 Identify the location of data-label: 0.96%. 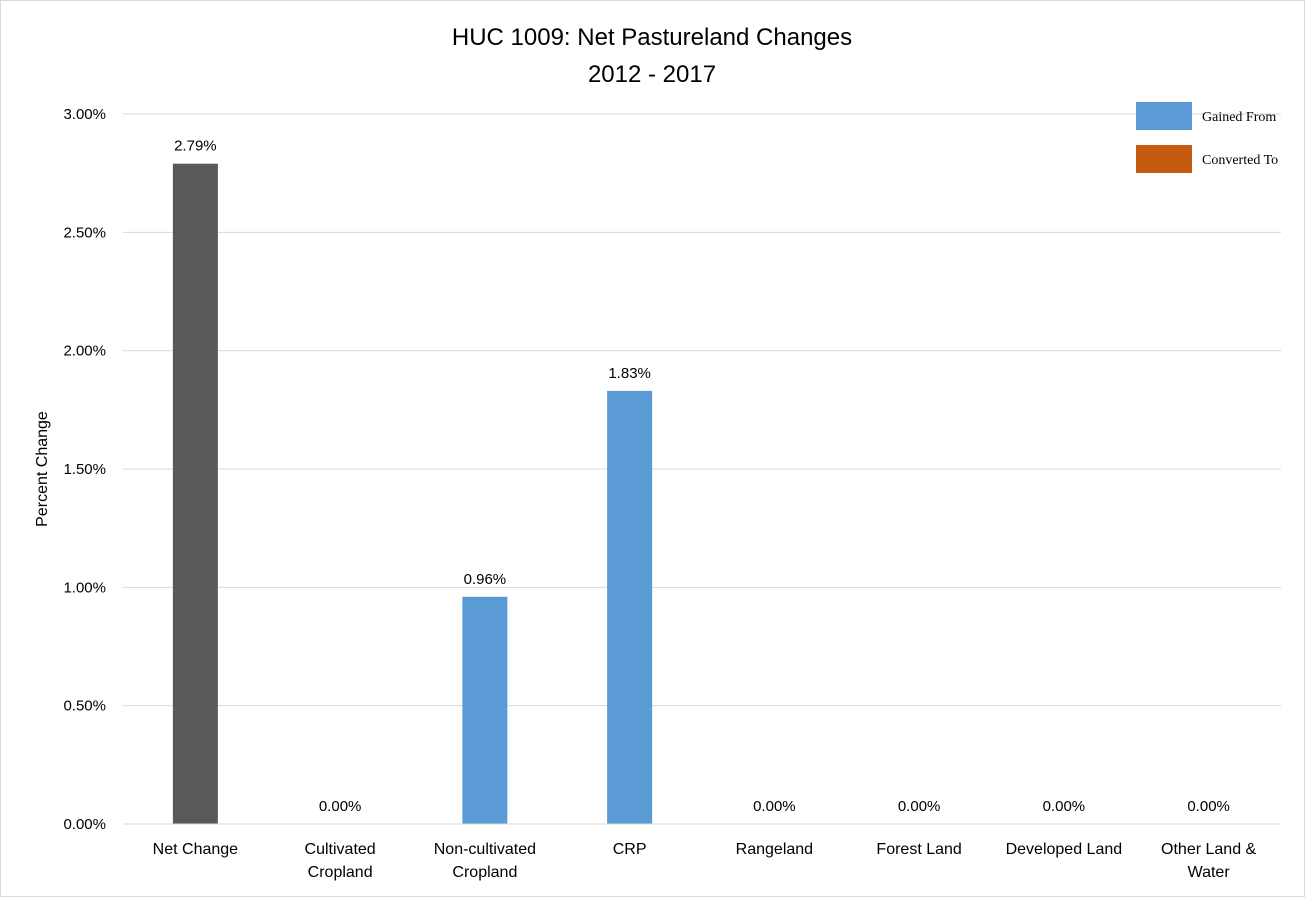
(485, 579).